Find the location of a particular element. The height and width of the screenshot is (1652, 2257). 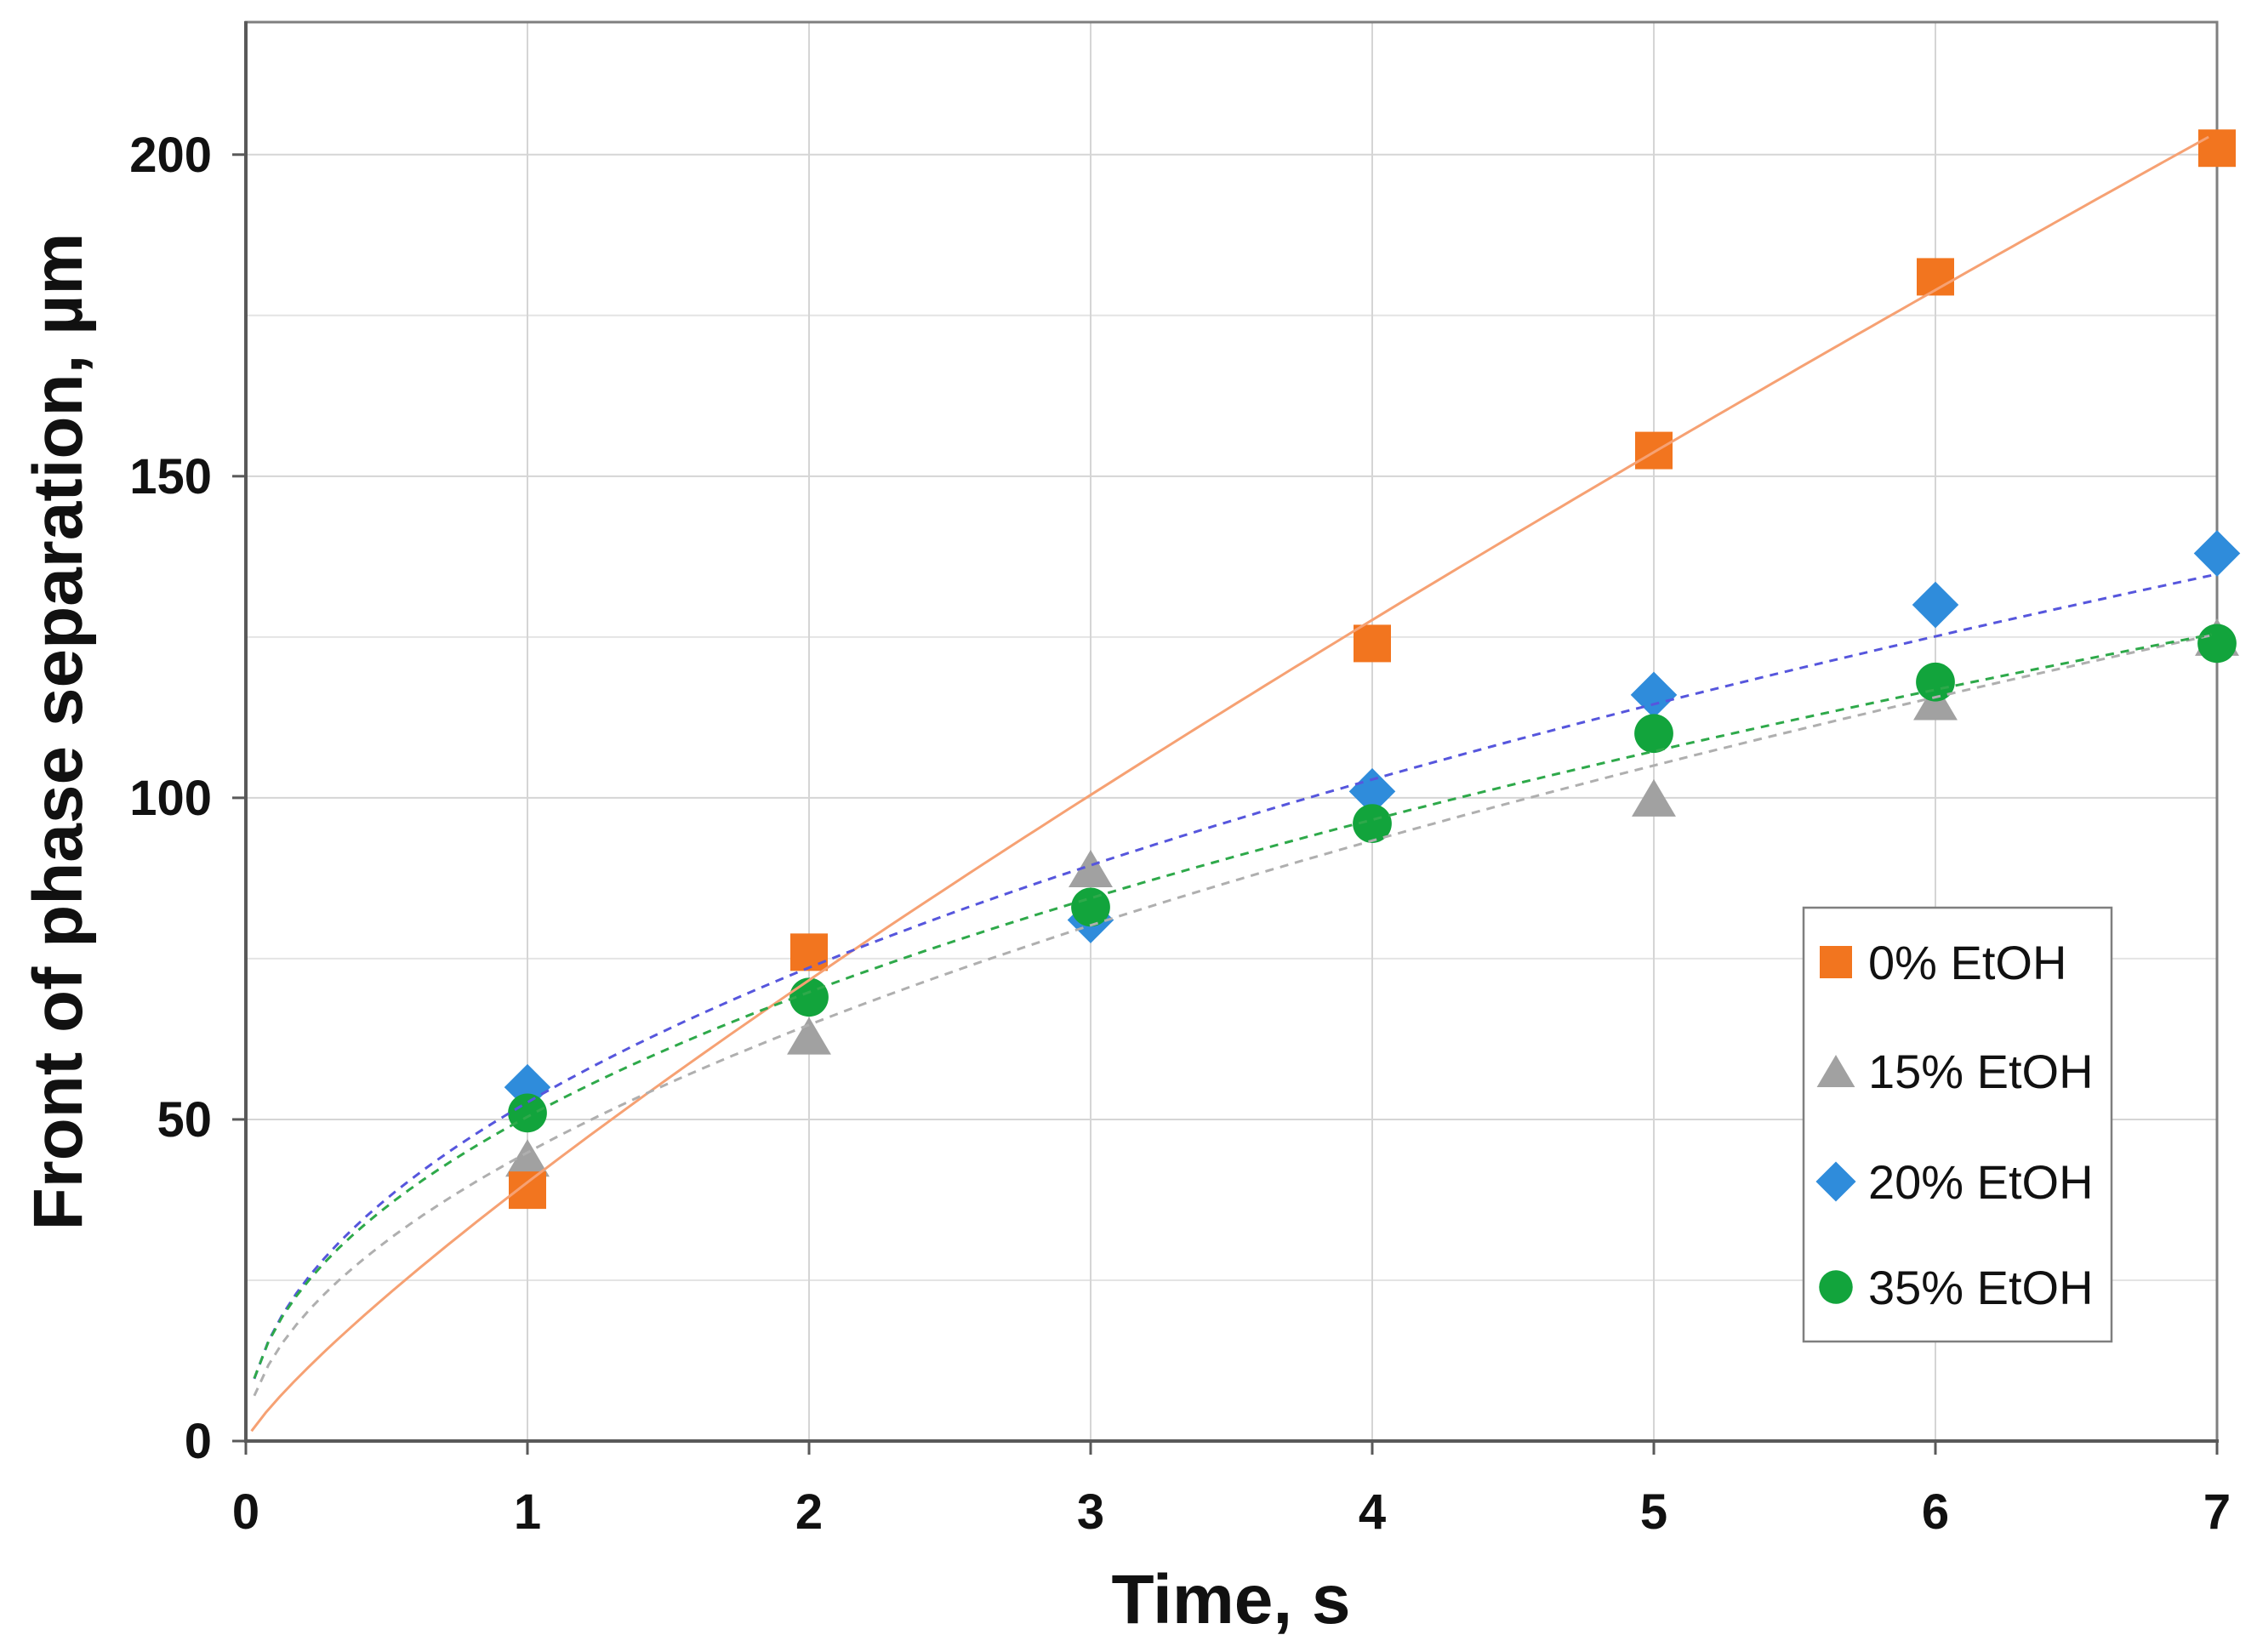

legend-item: 0% EtOH is located at coordinates (1943, 962).